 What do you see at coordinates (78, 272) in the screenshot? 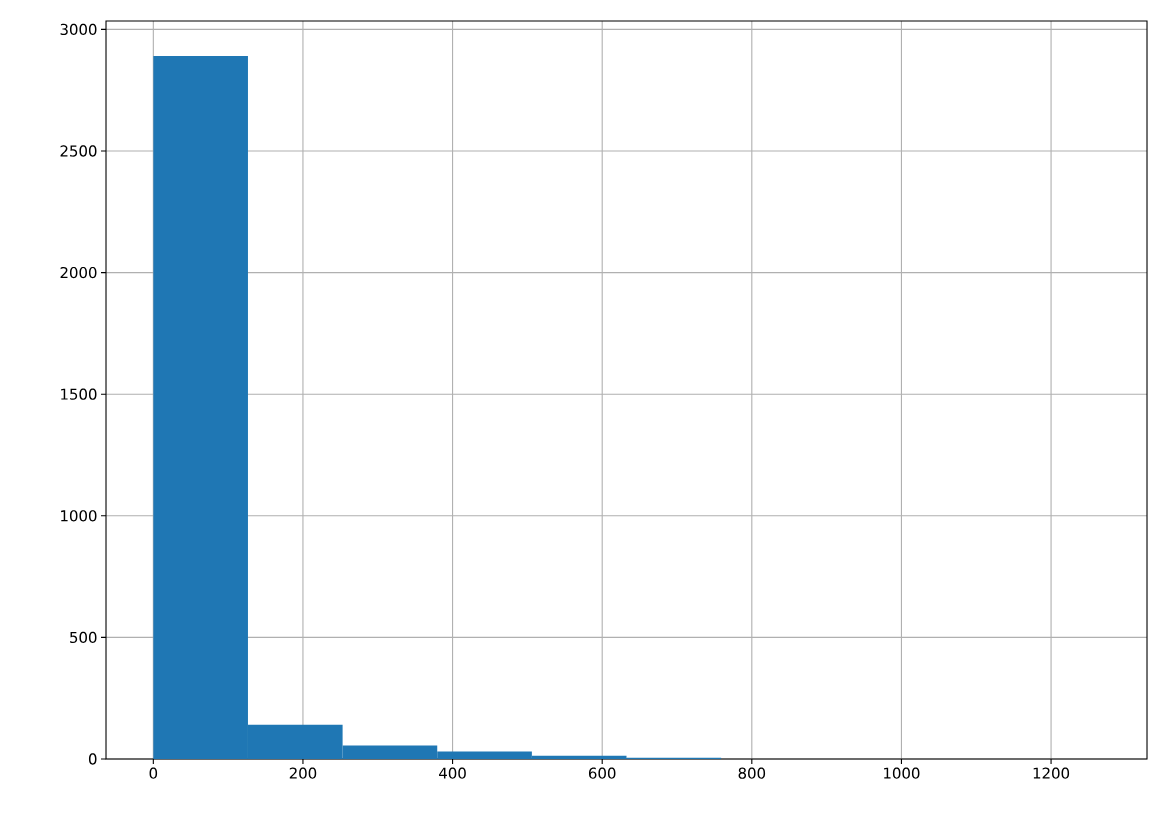
I see `y-tick-label: 2000` at bounding box center [78, 272].